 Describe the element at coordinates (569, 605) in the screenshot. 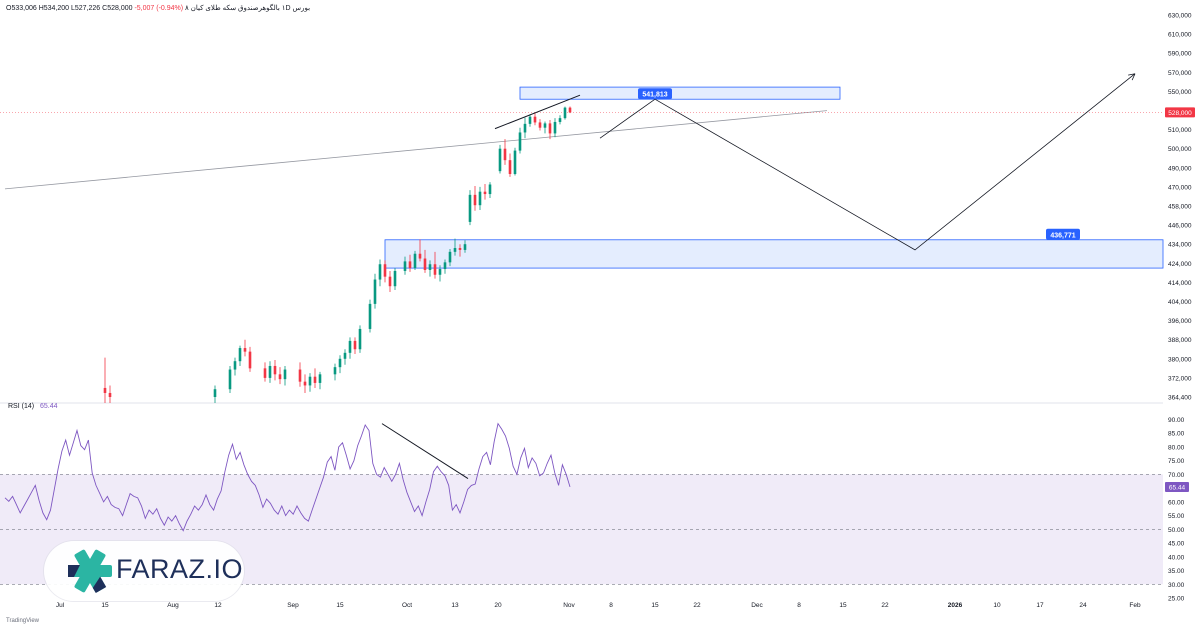

I see `time-axis-tick: Nov` at that location.